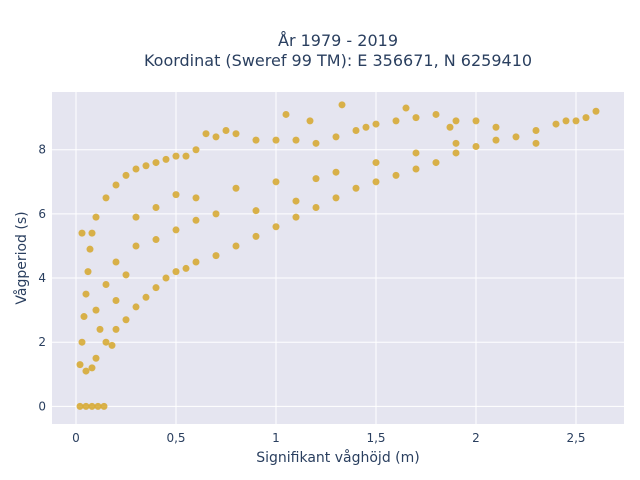 The image size is (640, 480). I want to click on x-tick-label: 0,5, so click(175, 438).